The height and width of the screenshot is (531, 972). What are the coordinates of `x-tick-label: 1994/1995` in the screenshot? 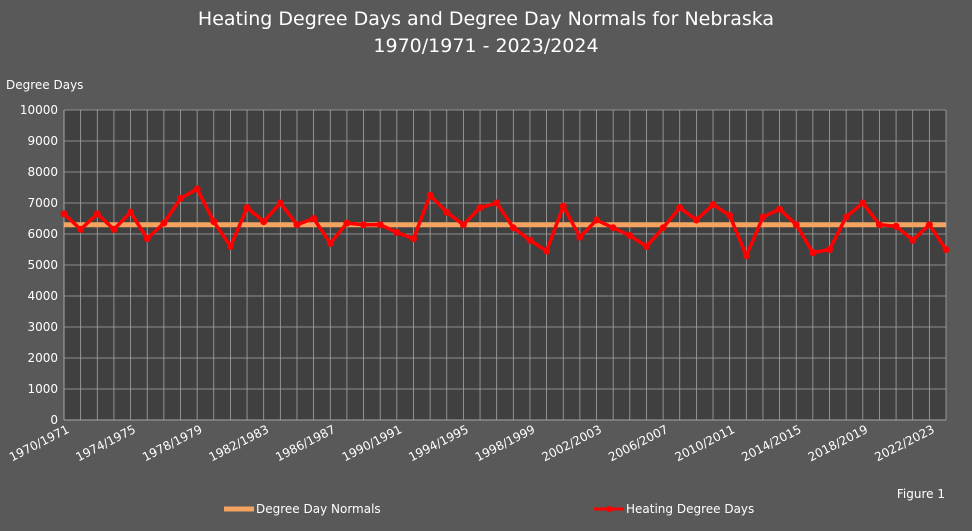 It's located at (438, 443).